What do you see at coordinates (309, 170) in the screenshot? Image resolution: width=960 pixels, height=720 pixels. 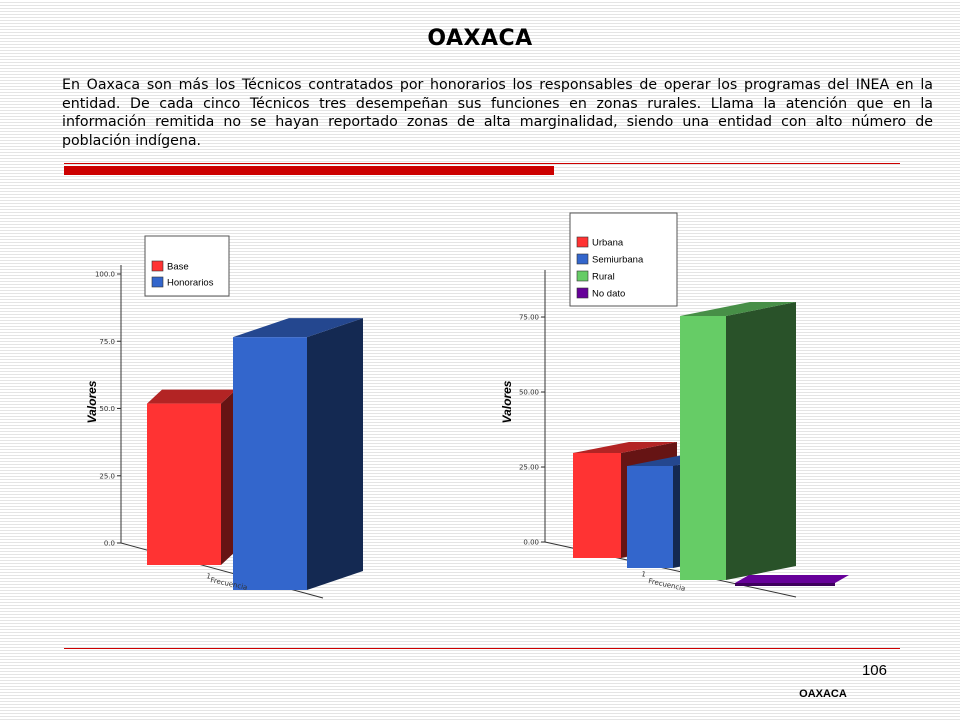 I see `divider-thick-red-bar` at bounding box center [309, 170].